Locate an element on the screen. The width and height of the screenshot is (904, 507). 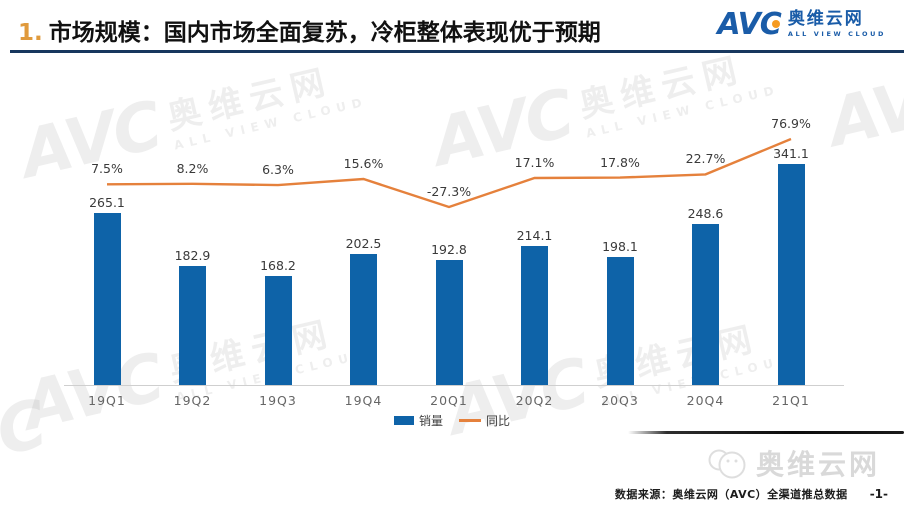
footer-source-row: 数据来源：奥维云网（AVC）全渠道推总数据 -1- is located at coordinates (751, 494).